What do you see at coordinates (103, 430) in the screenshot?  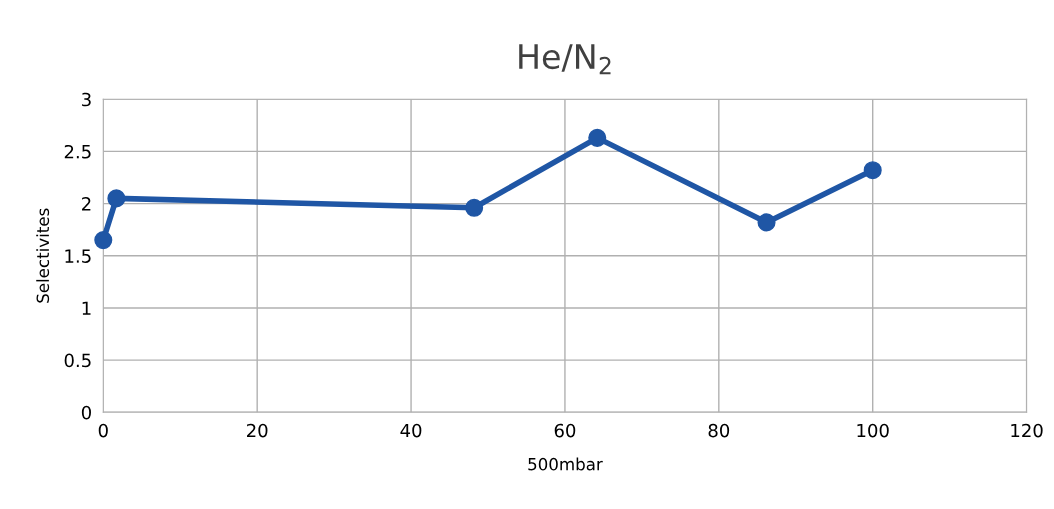 I see `x-tick-label: 0` at bounding box center [103, 430].